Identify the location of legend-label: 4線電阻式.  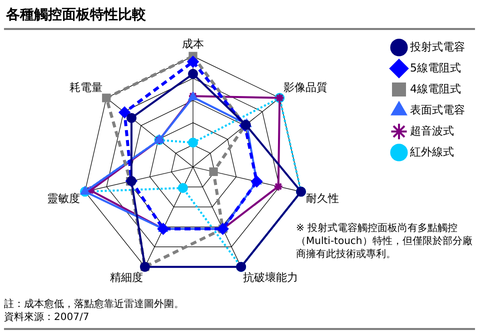
(435, 89).